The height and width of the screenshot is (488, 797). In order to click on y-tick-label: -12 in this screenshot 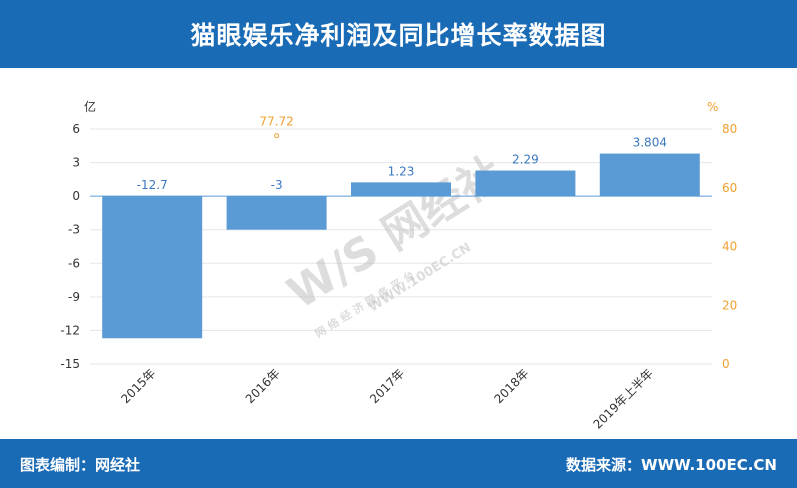, I will do `click(70, 330)`.